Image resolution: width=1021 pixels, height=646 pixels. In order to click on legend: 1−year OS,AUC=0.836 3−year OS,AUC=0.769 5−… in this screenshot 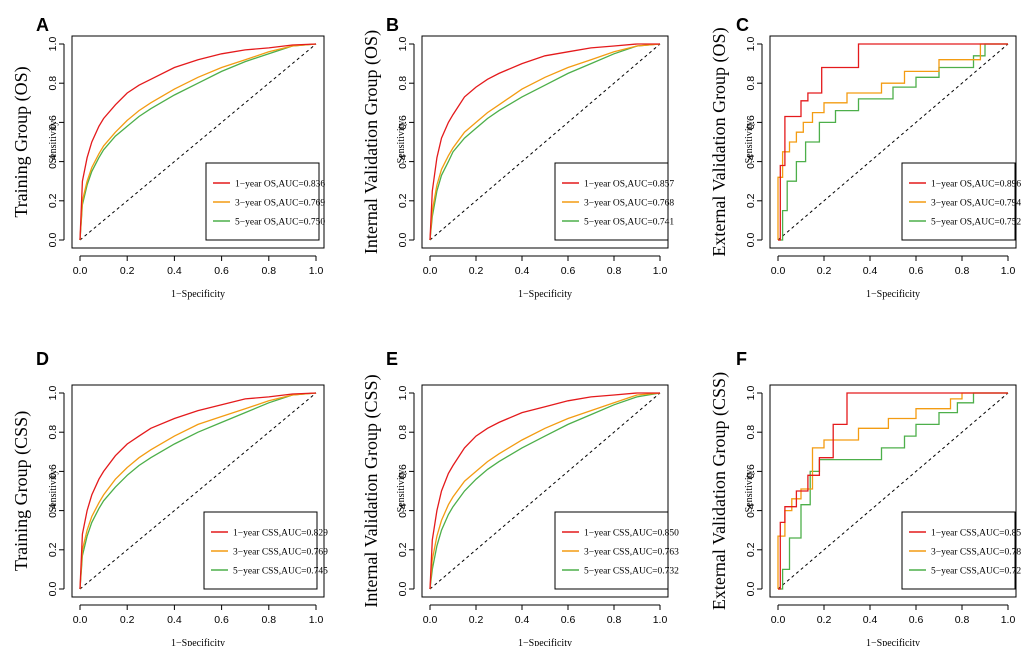, I will do `click(265, 201)`.